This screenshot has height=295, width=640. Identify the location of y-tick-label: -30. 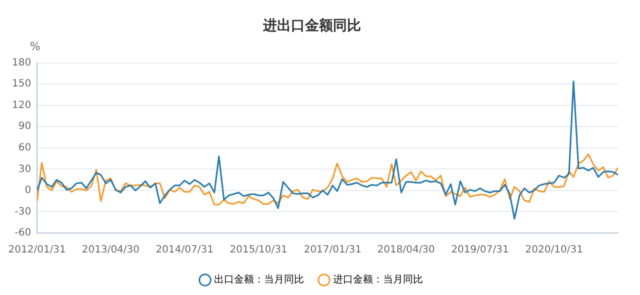
(23, 212).